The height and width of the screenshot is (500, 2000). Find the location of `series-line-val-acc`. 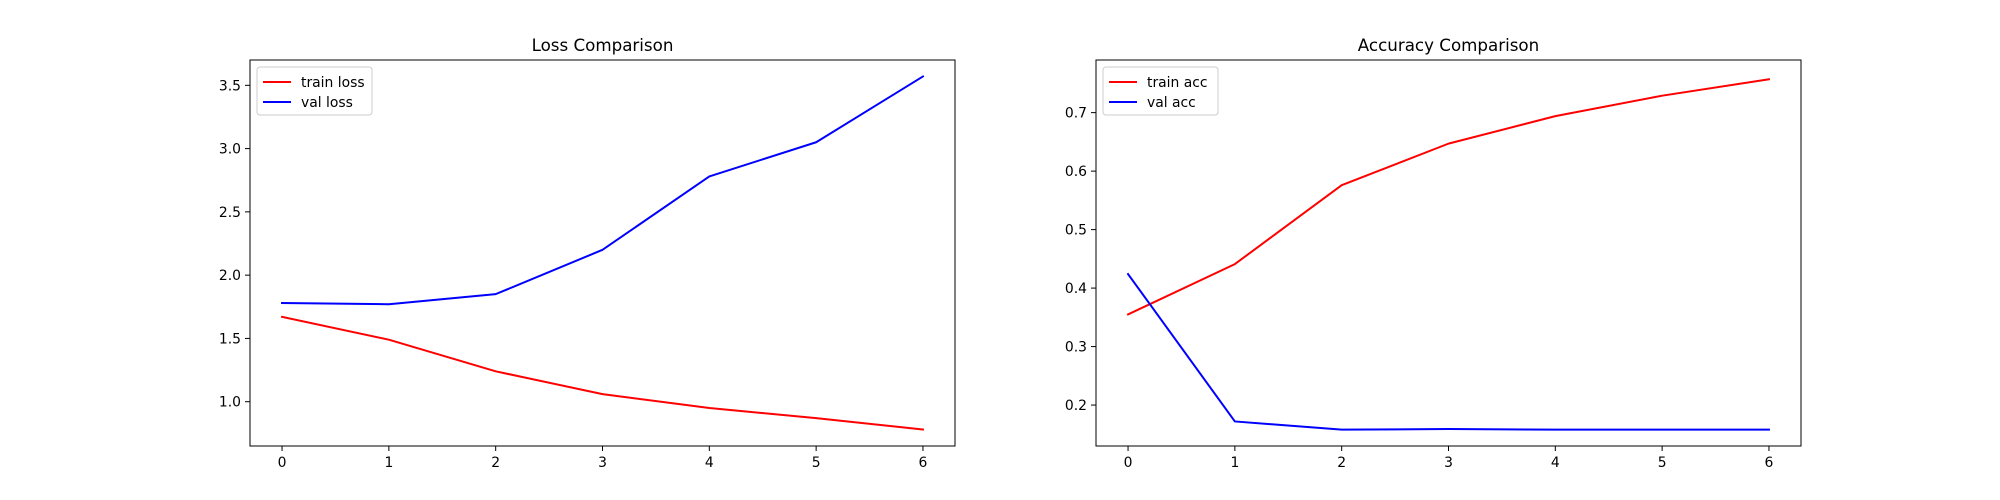

series-line-val-acc is located at coordinates (1448, 351).